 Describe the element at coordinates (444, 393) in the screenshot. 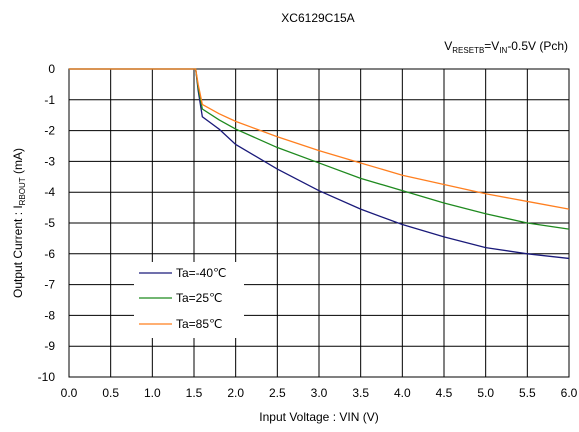

I see `x-tick-label: 4.5` at that location.